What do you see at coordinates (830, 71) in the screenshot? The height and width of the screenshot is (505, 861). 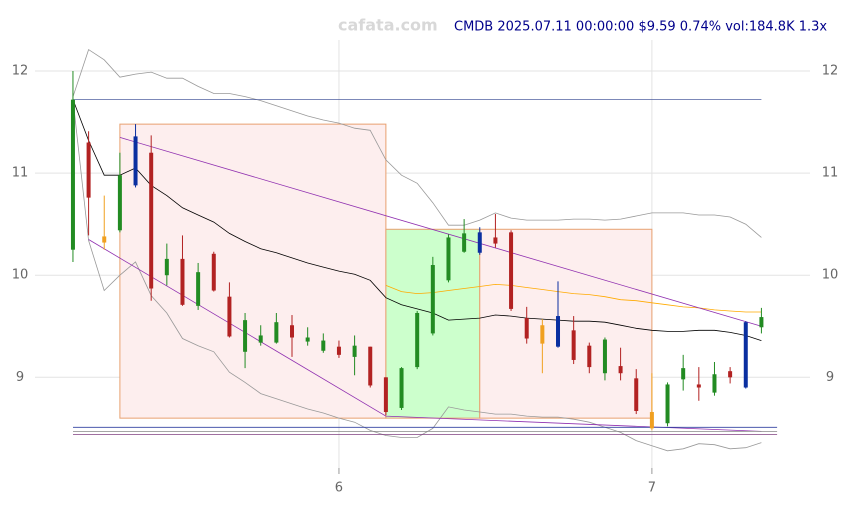 I see `y-tick-label-right: 12` at bounding box center [830, 71].